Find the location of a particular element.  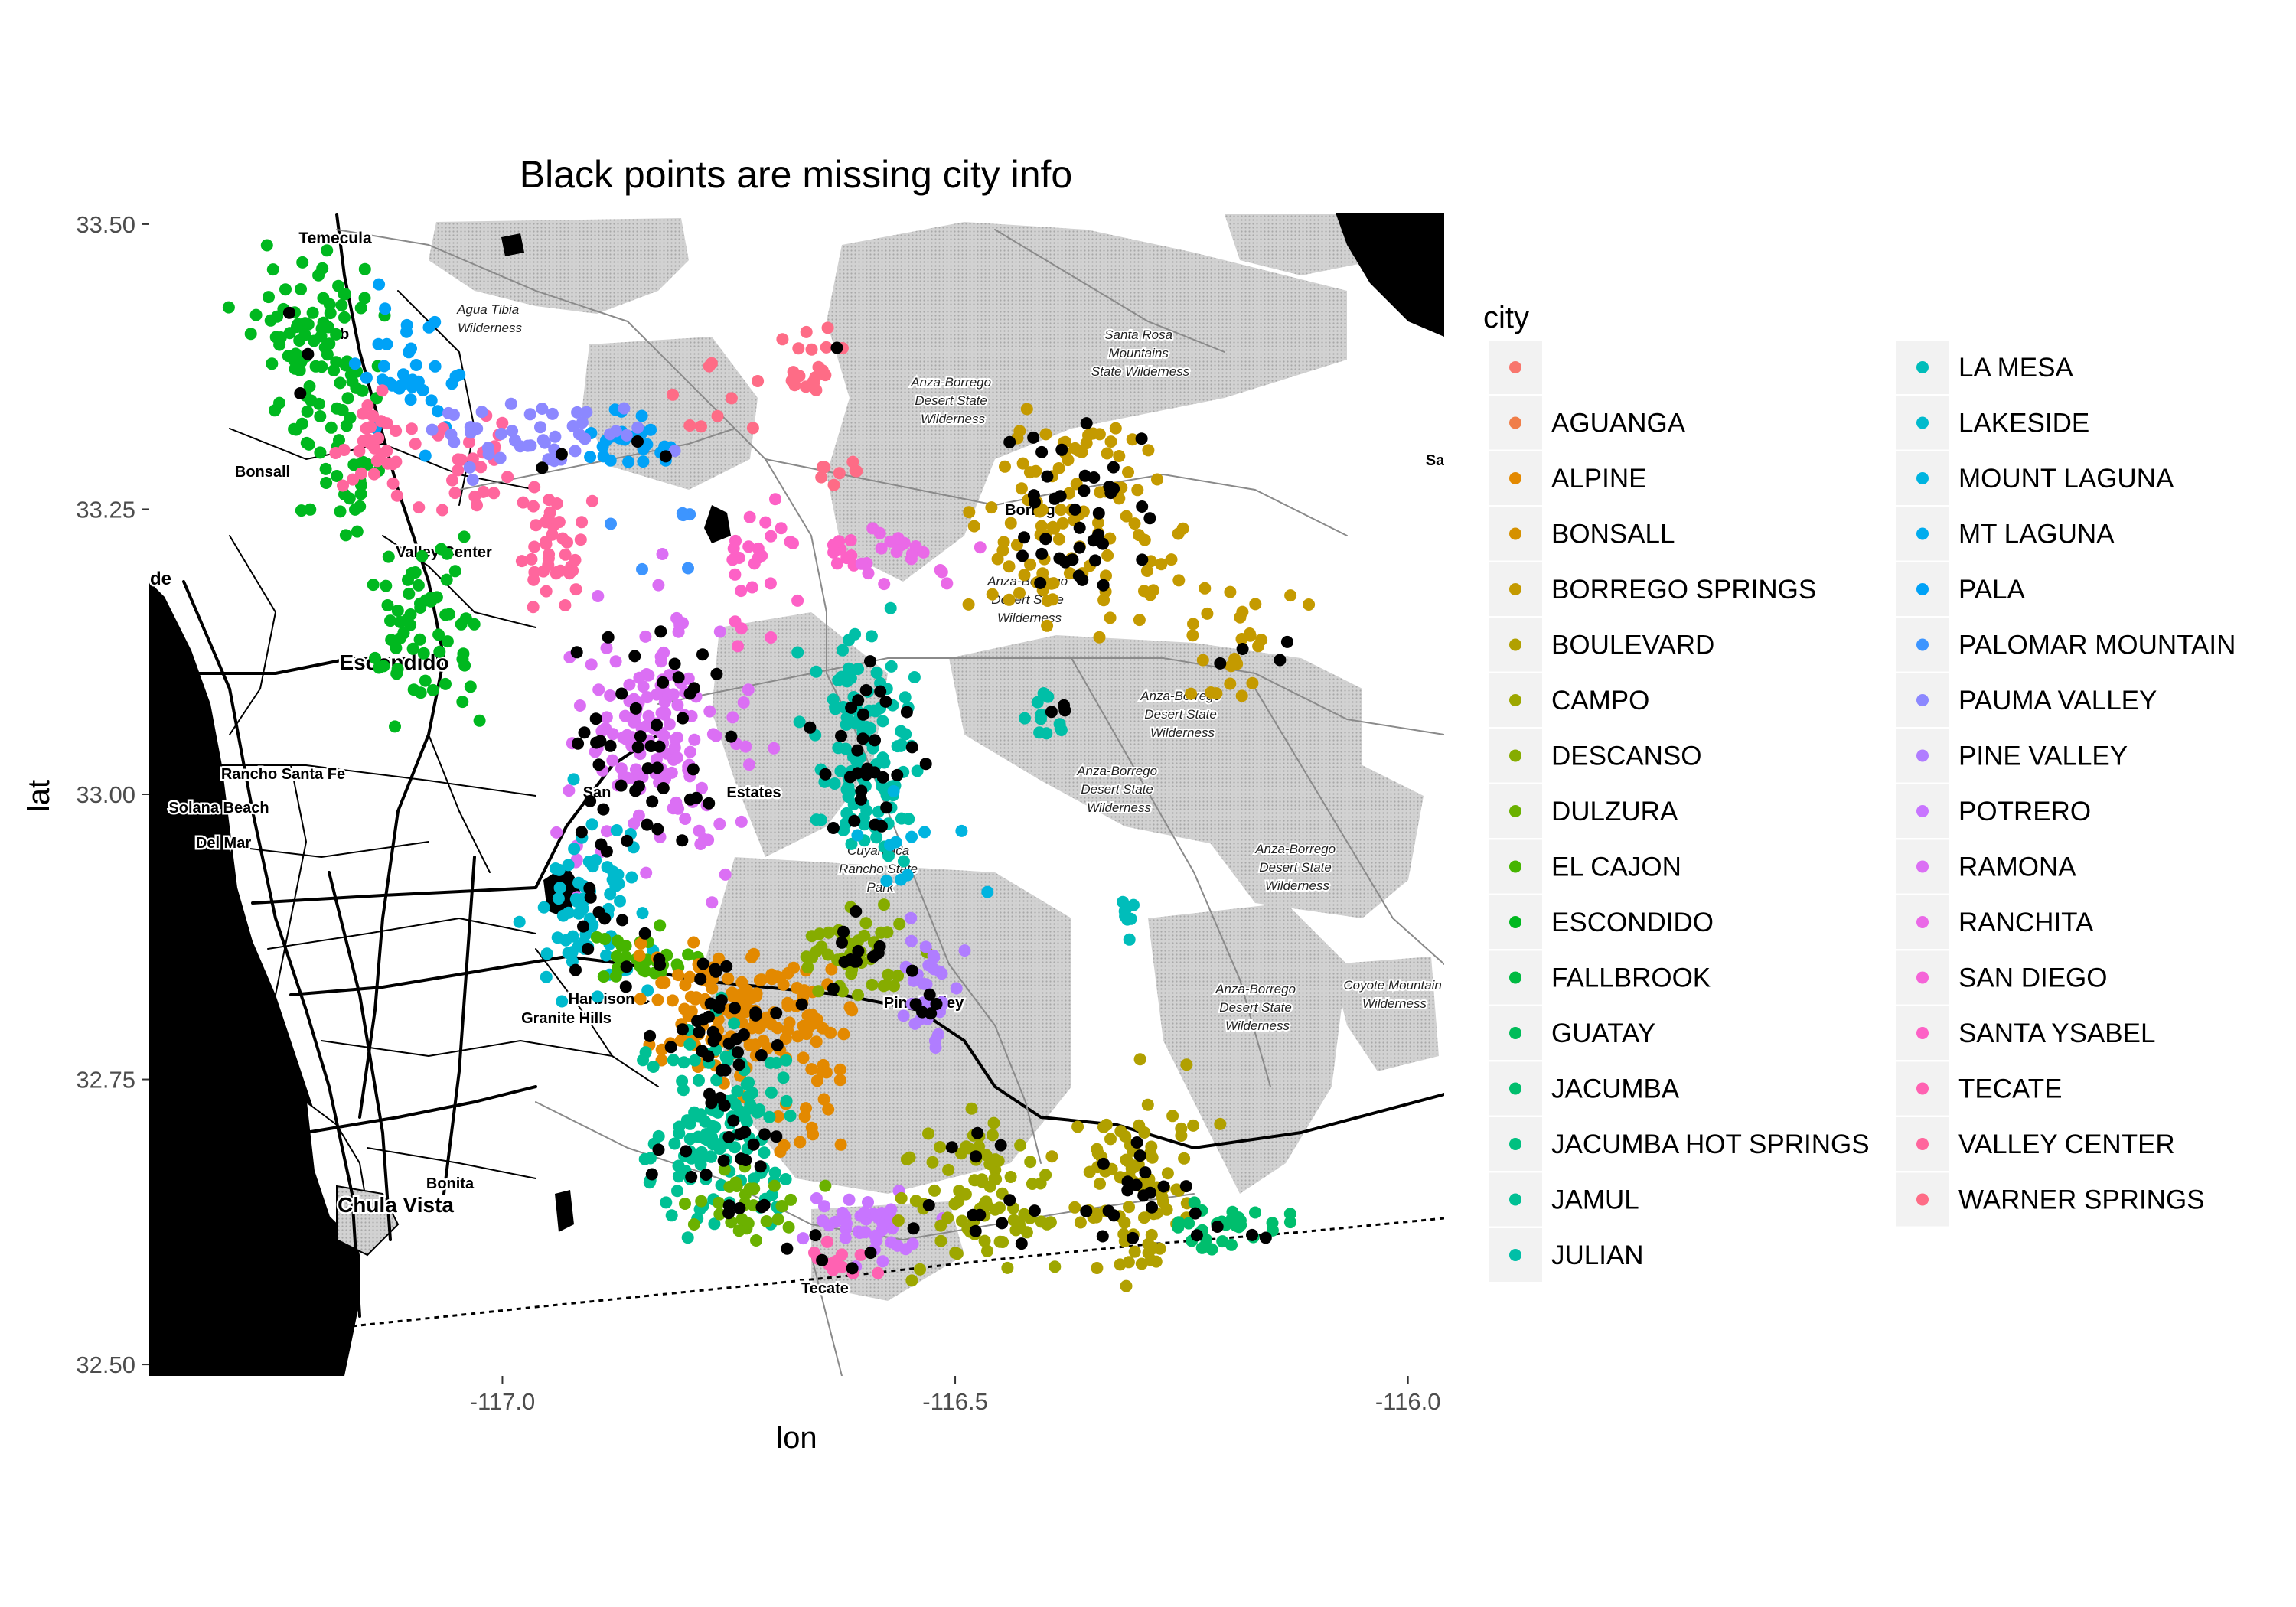

legend-key-dot is located at coordinates (1515, 1199).